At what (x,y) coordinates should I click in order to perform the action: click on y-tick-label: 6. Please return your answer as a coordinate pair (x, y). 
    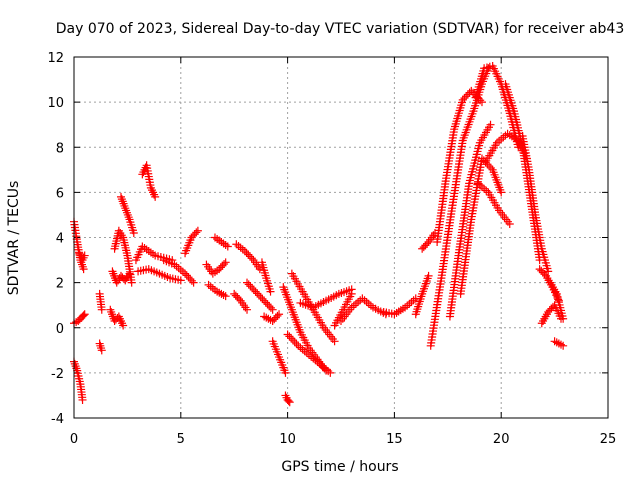
    Looking at the image, I should click on (60, 193).